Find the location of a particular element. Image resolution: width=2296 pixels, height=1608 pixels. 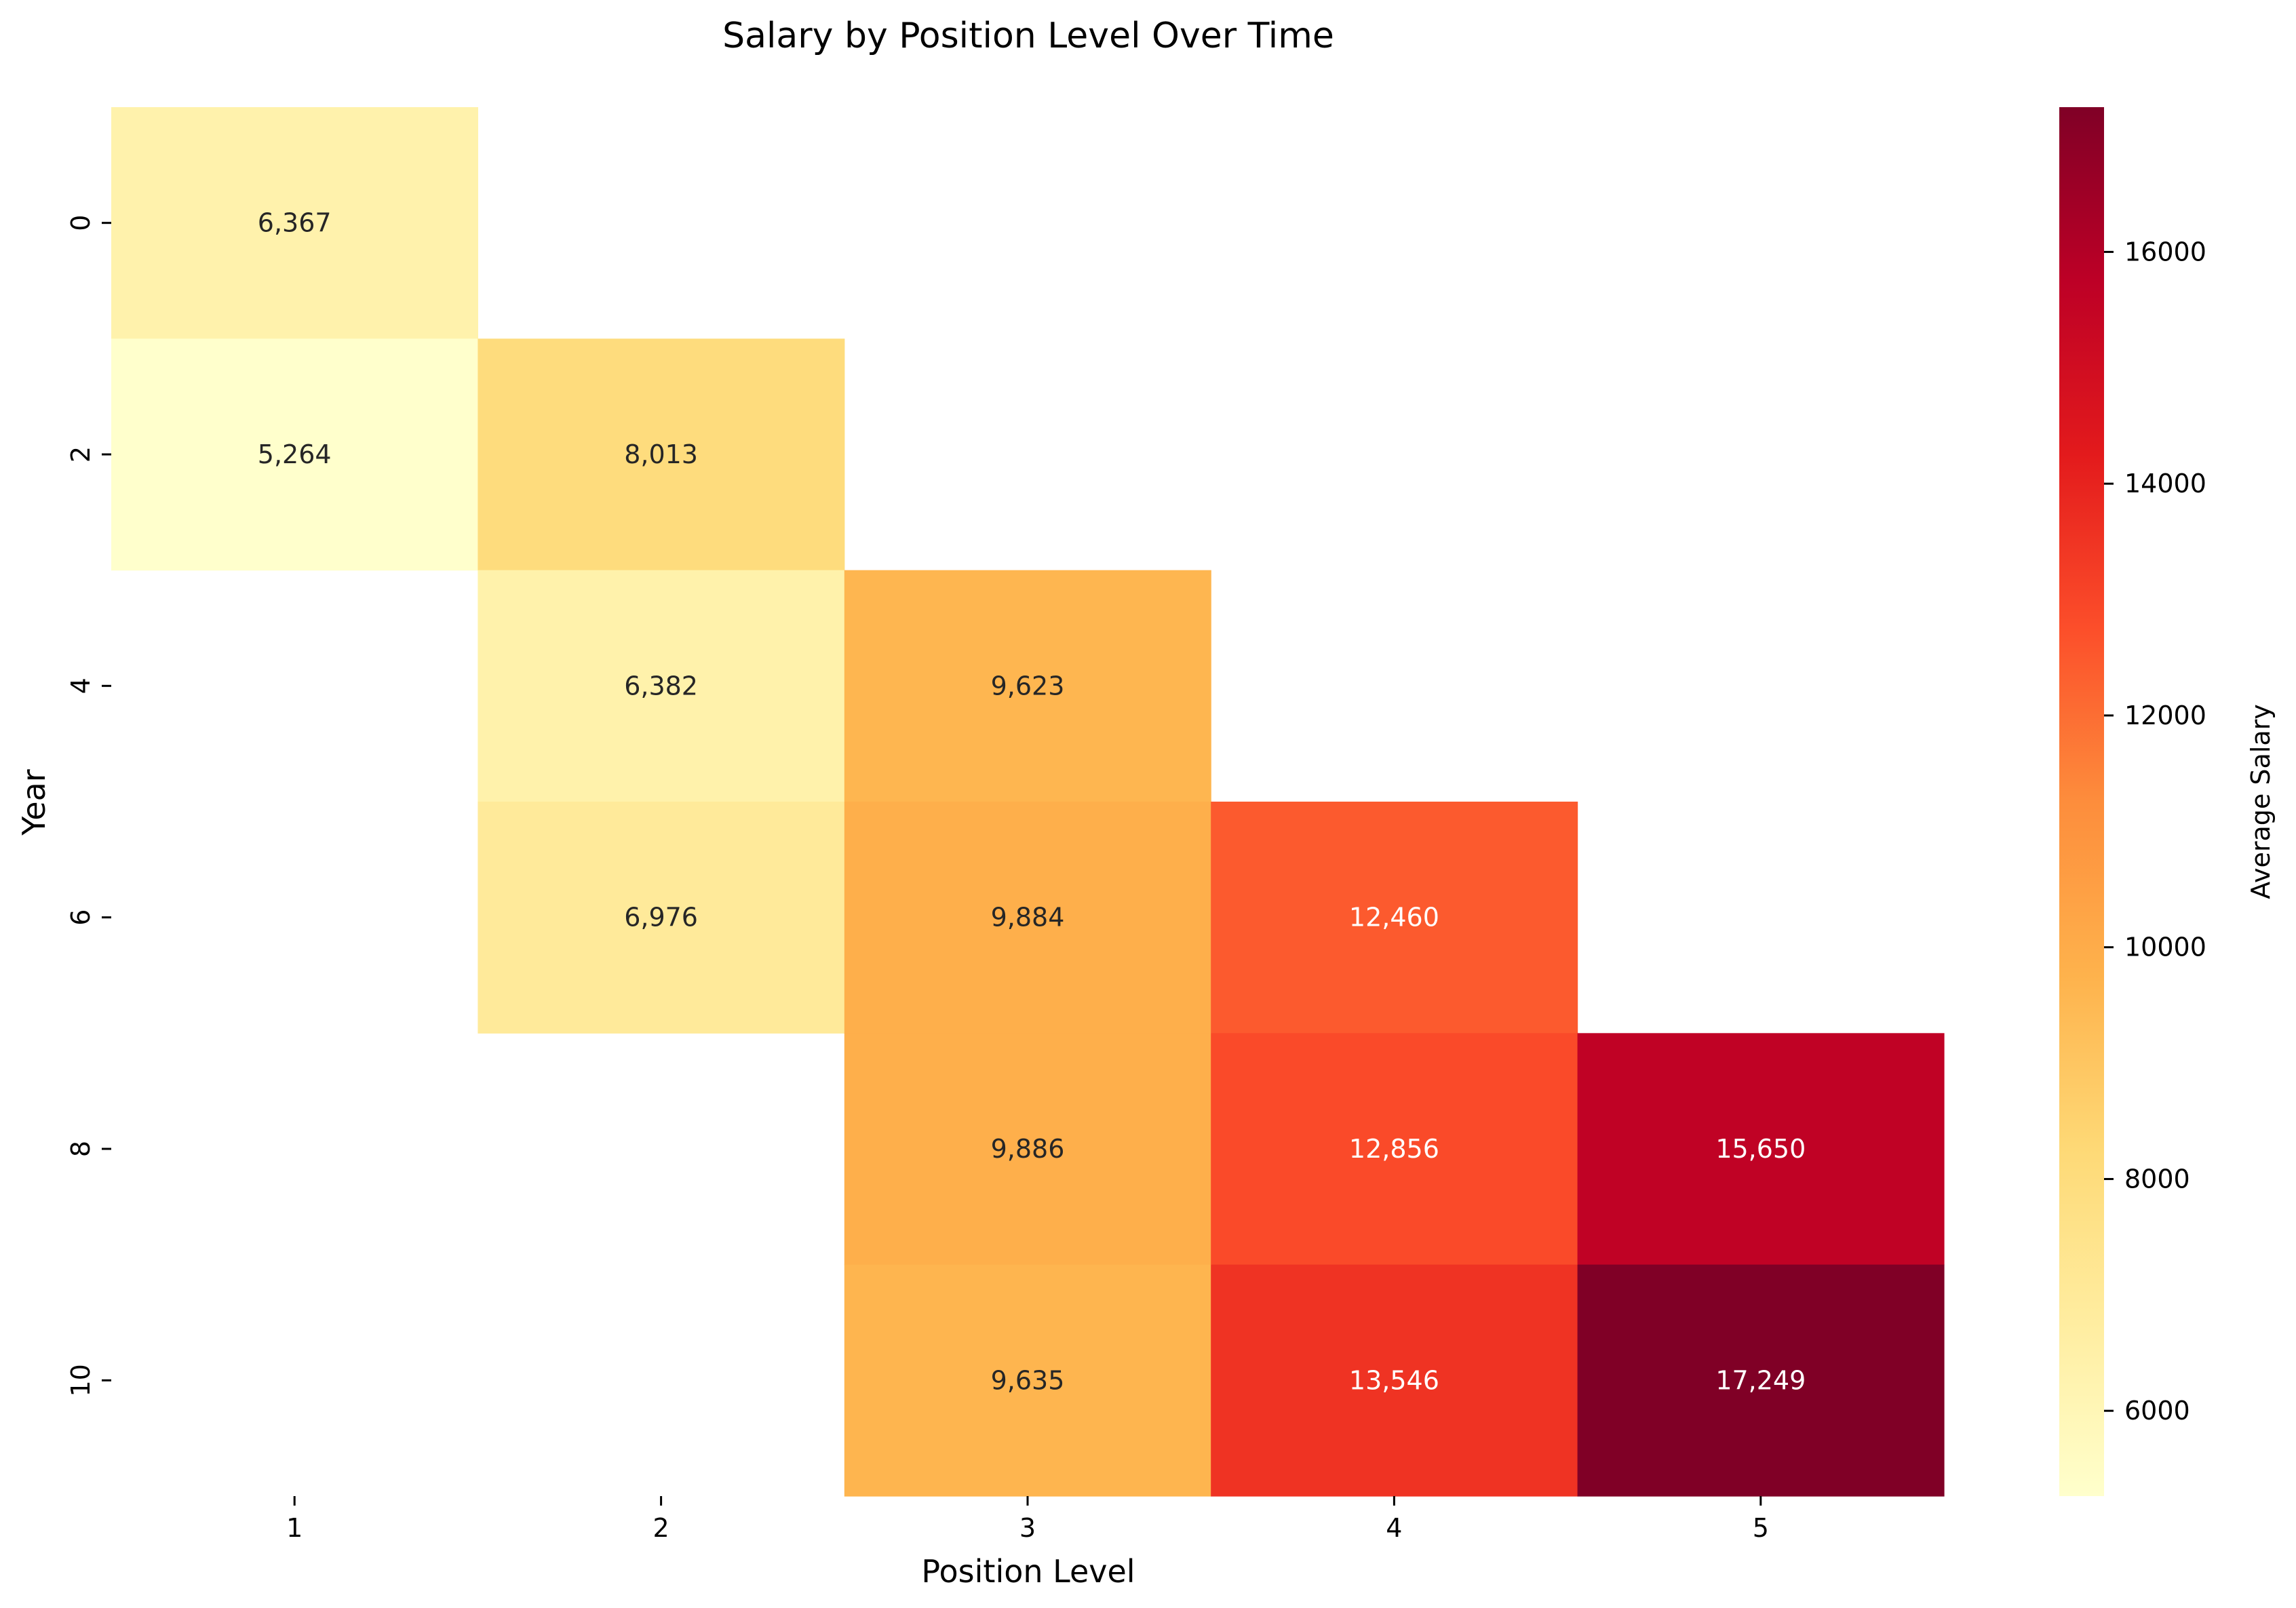

colorbar-tick-label: 6000 is located at coordinates (2157, 1411).